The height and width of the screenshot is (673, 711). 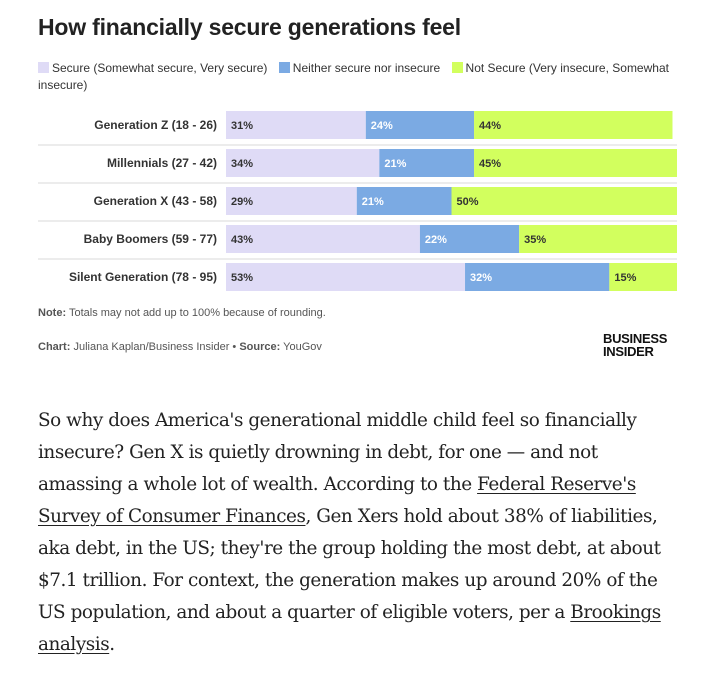 I want to click on note-prefix: Note:, so click(x=52, y=313).